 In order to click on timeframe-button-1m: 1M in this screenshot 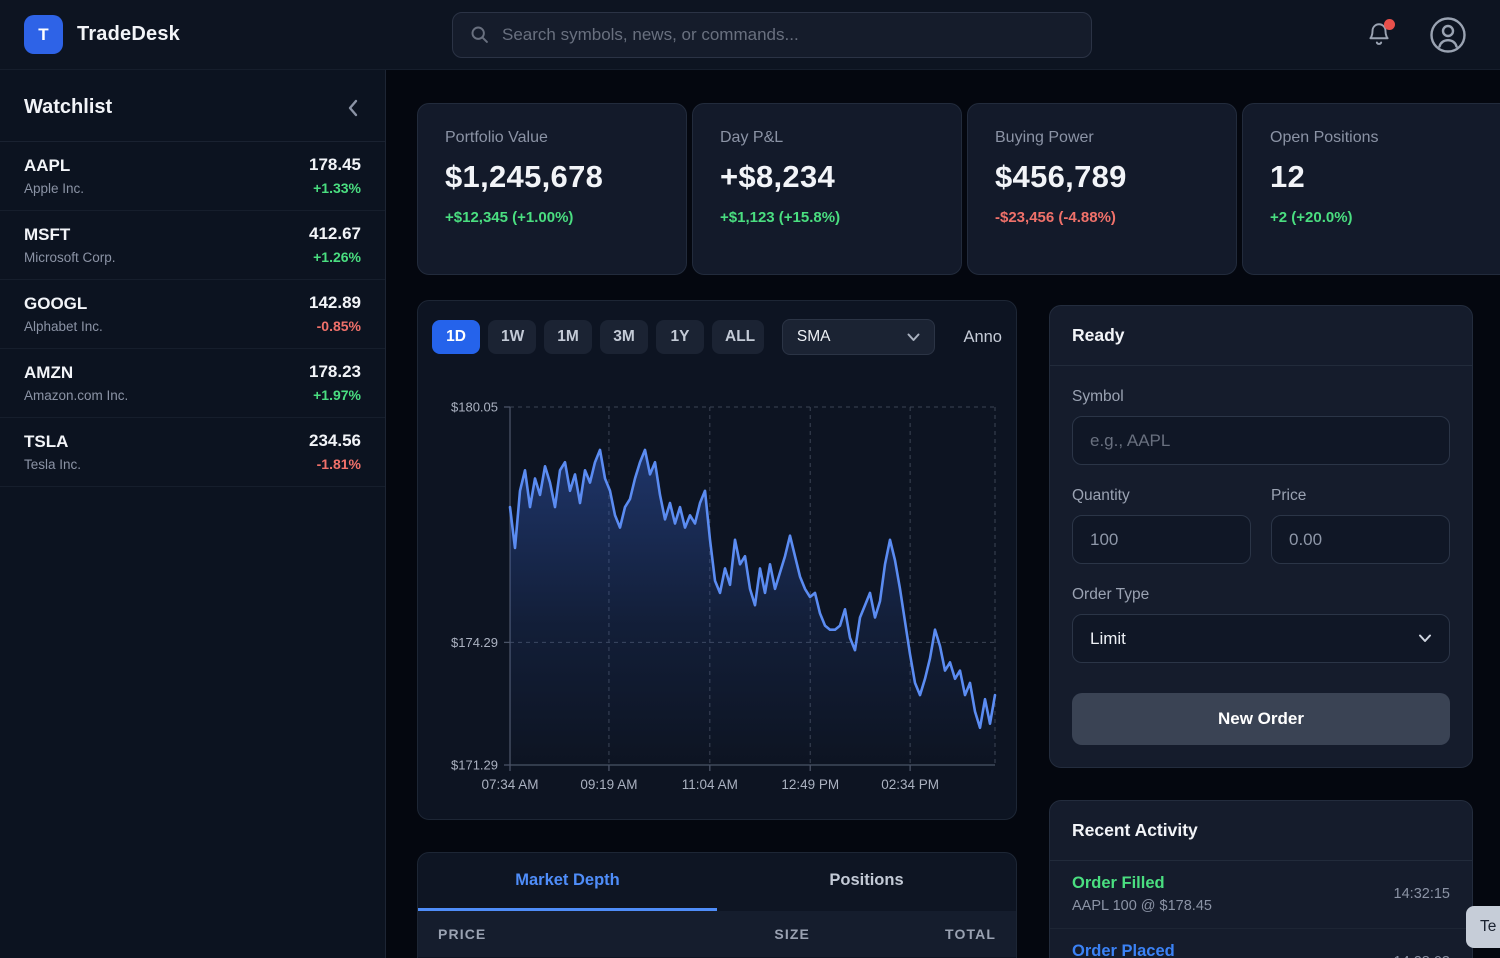, I will do `click(568, 337)`.